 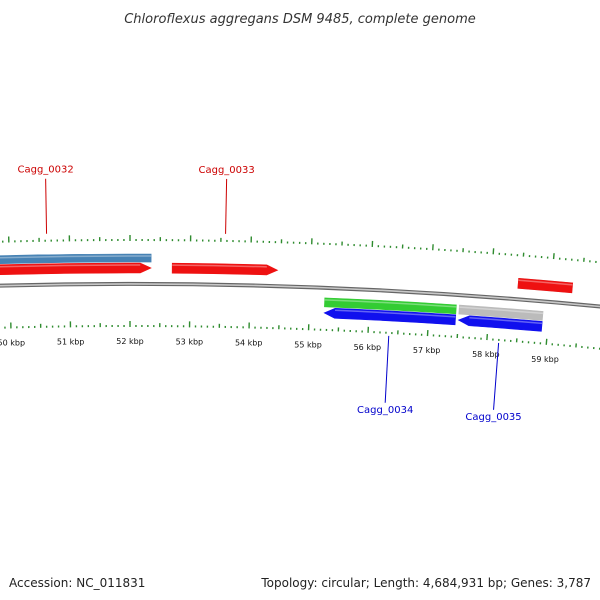 What do you see at coordinates (77, 583) in the screenshot?
I see `accession-text: Accession: NC_011831` at bounding box center [77, 583].